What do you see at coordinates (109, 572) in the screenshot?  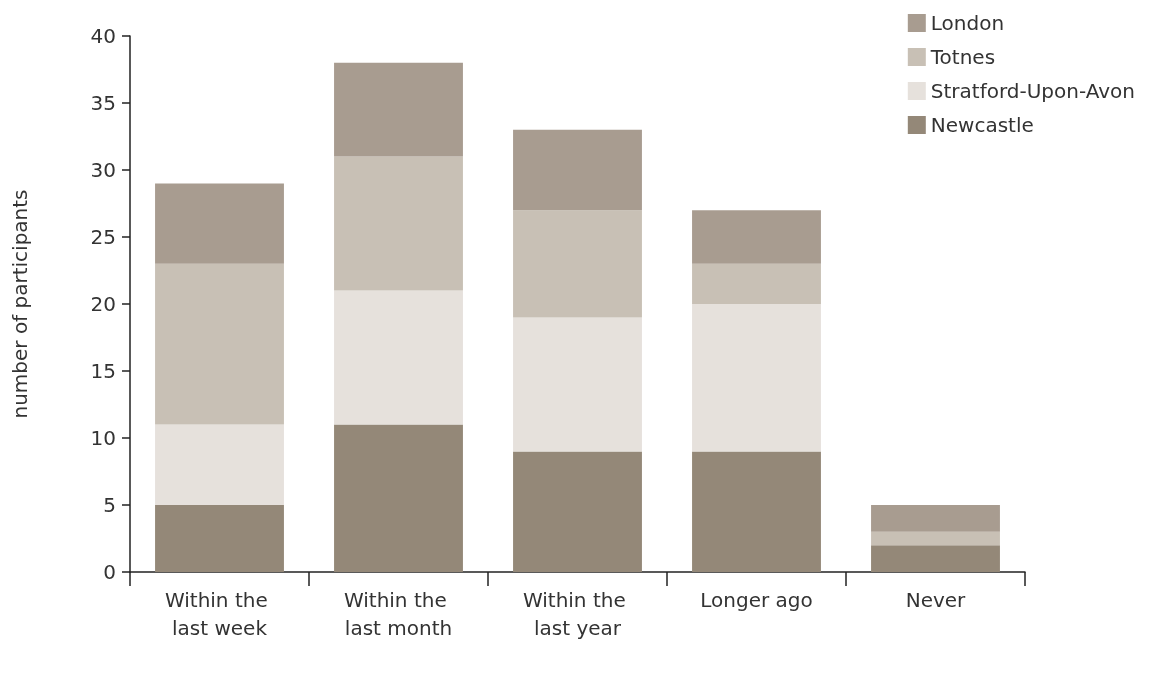 I see `y-tick-label: 0` at bounding box center [109, 572].